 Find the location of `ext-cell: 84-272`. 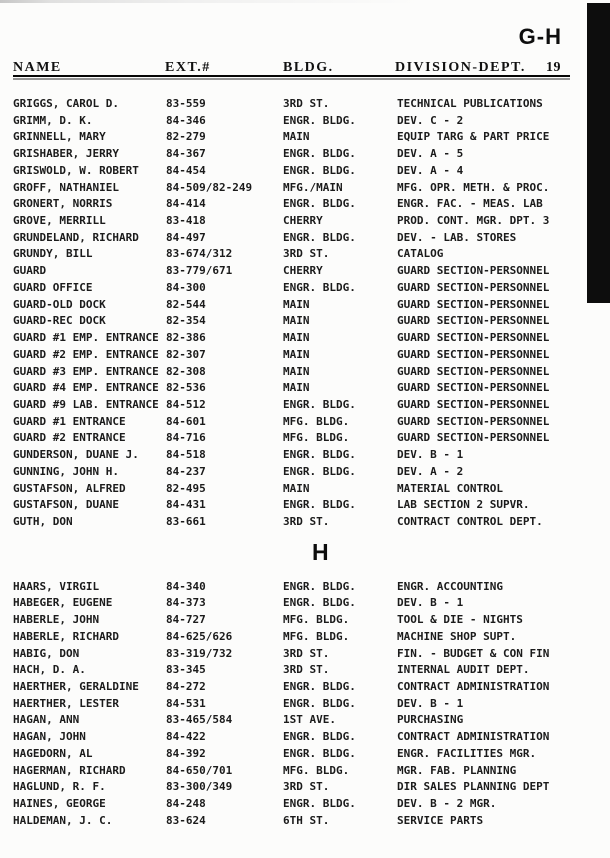

ext-cell: 84-272 is located at coordinates (186, 686).